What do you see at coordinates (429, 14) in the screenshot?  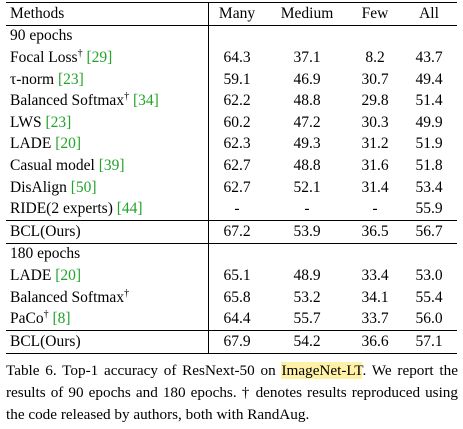 I see `header-all: All` at bounding box center [429, 14].